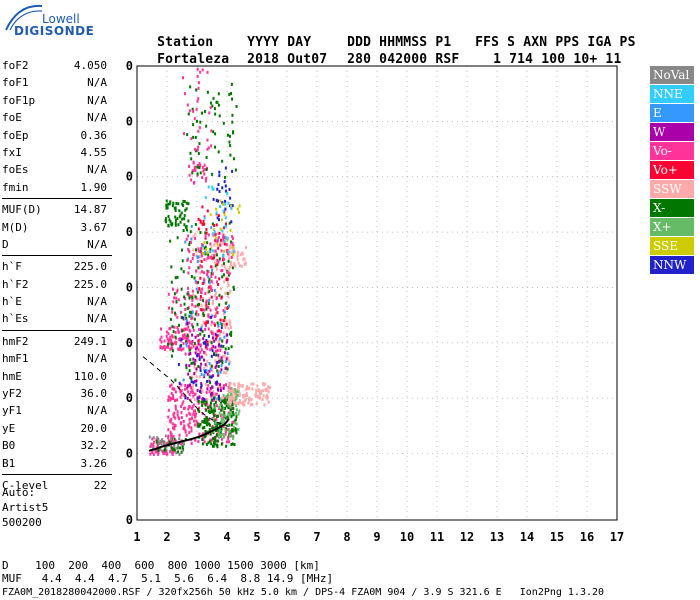 This screenshot has width=700, height=600. Describe the element at coordinates (587, 537) in the screenshot. I see `x-tick-label: 16` at that location.